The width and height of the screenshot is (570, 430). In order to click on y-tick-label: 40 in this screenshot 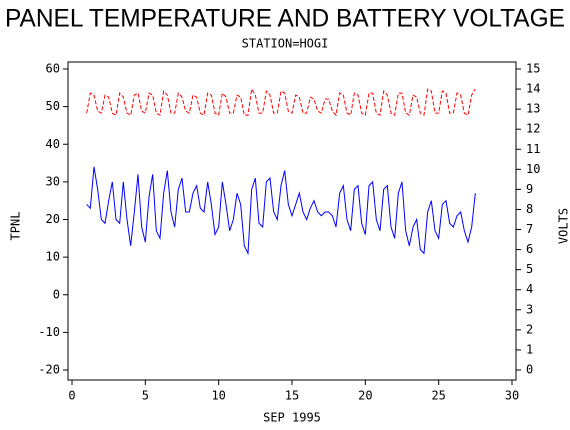, I will do `click(53, 144)`.